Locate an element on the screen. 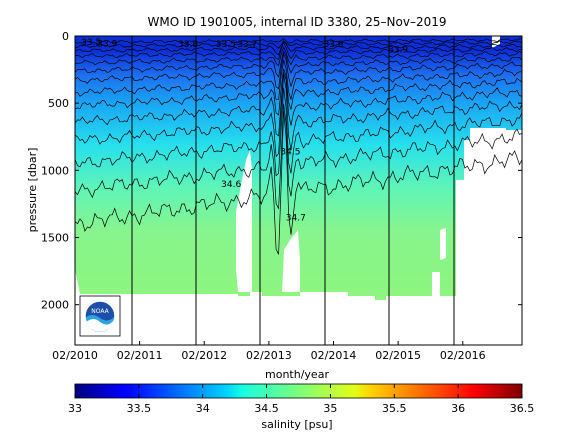  colorbar-tick-label: 35.5 is located at coordinates (394, 408).